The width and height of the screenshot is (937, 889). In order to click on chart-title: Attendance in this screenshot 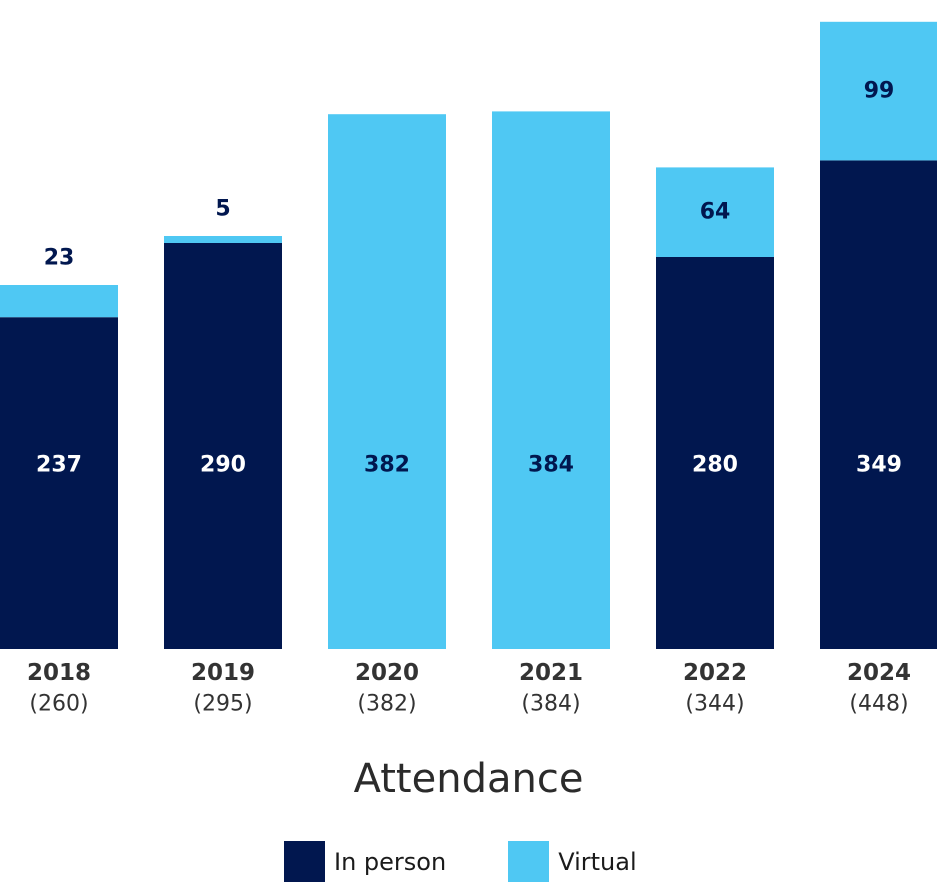, I will do `click(468, 779)`.